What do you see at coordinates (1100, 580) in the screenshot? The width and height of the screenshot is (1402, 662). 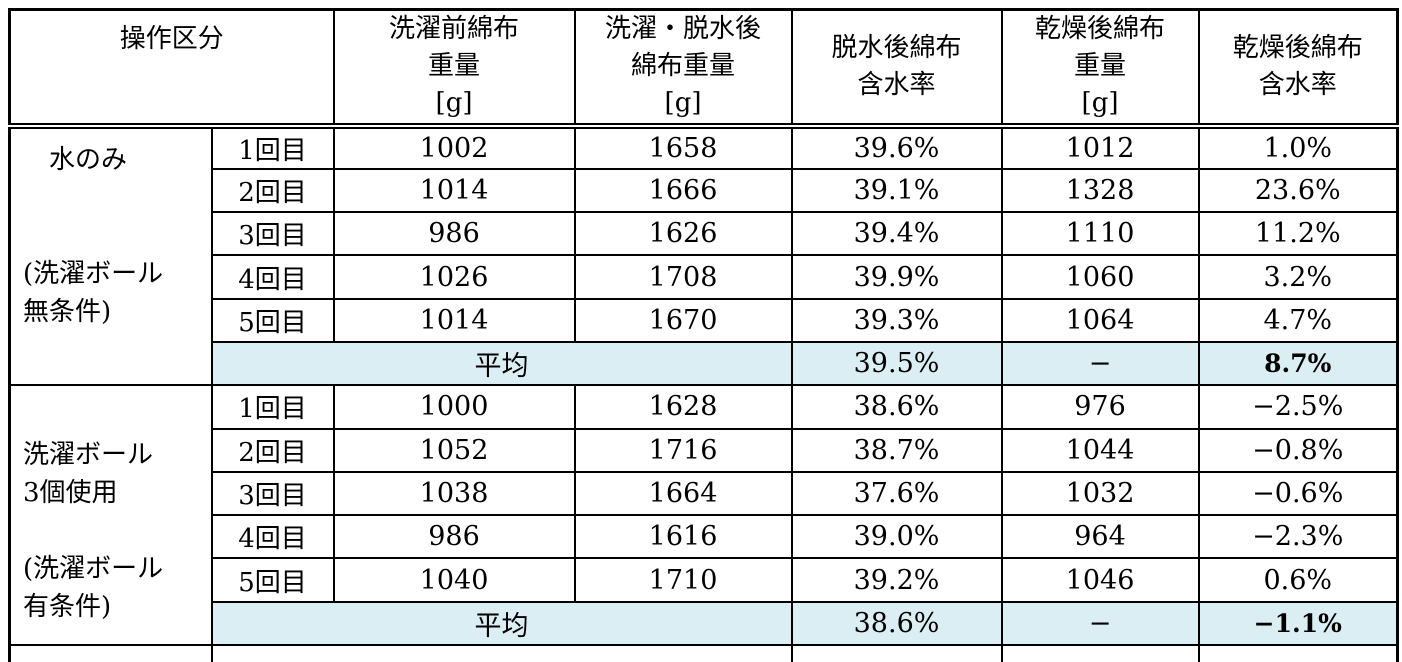 I see `dried-cell: 1046` at bounding box center [1100, 580].